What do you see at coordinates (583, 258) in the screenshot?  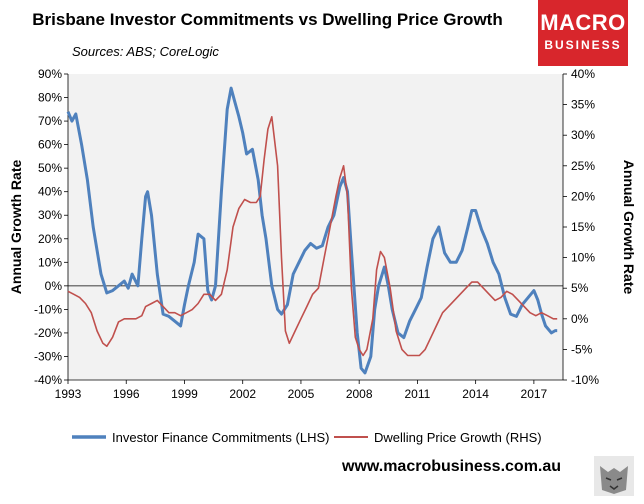 I see `right-tick-label: 10%` at bounding box center [583, 258].